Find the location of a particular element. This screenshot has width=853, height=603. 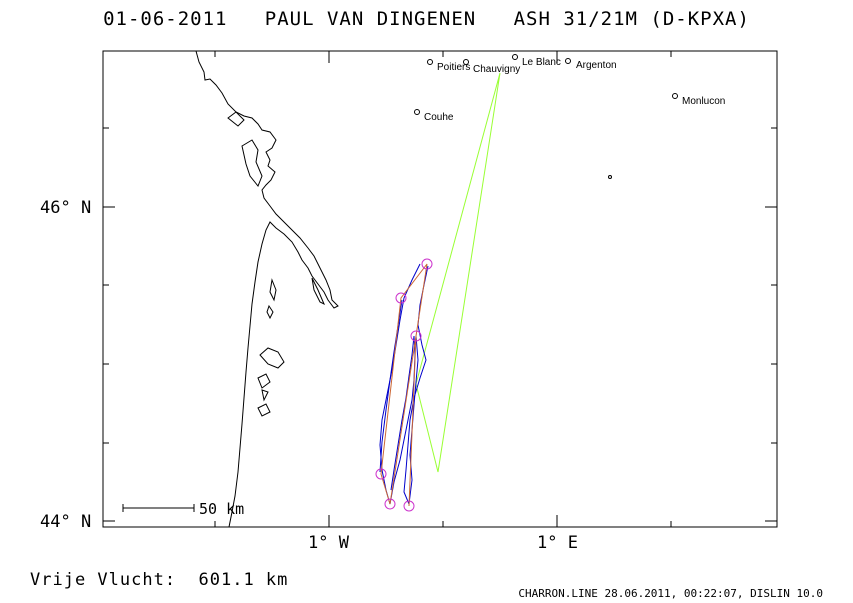

town-label: Couhe is located at coordinates (439, 117).